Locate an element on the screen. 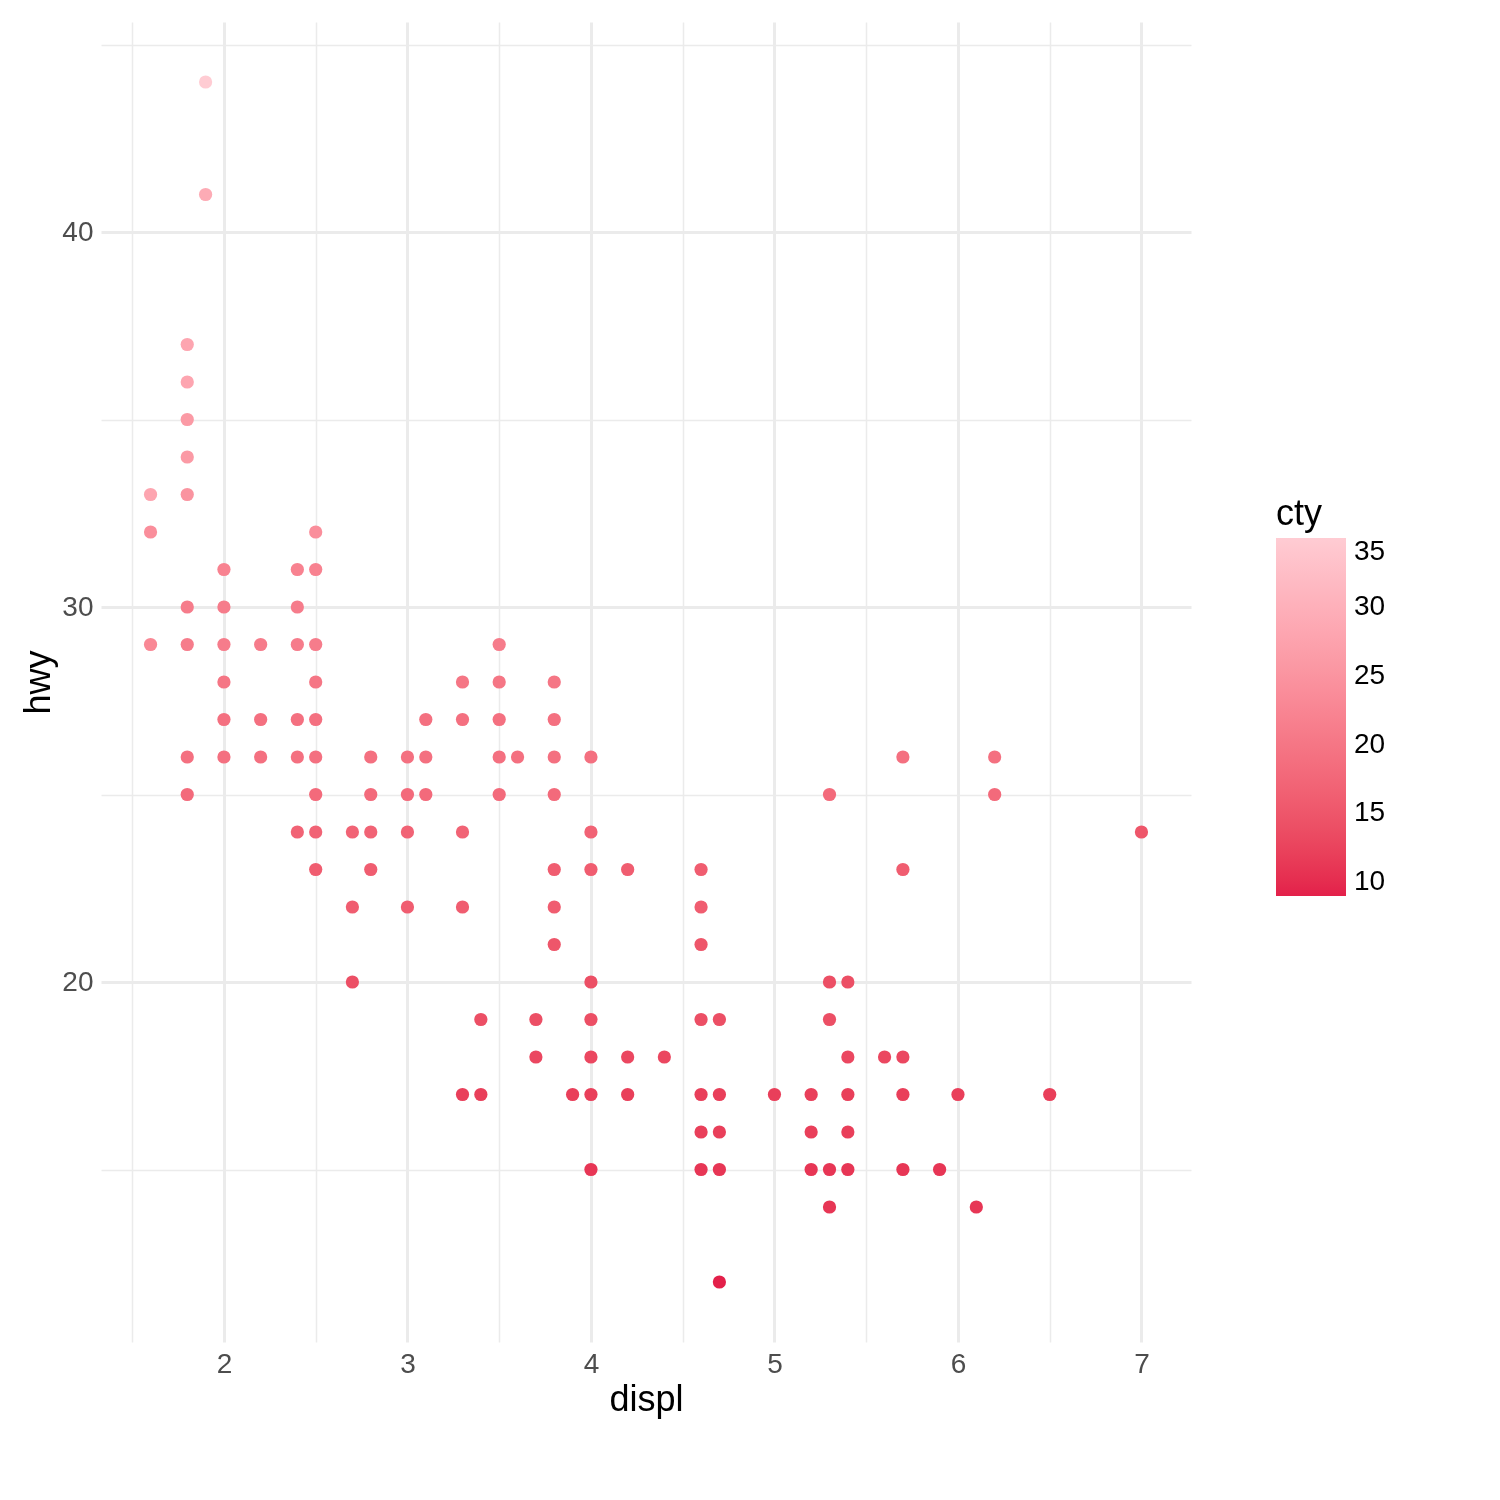 The image size is (1500, 1500). x-tick-label: 5 is located at coordinates (775, 1363).